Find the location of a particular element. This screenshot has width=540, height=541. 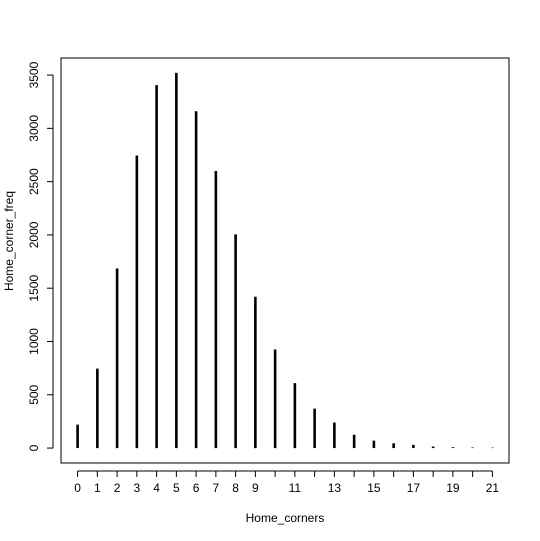

y-tick-label-500: 500 is located at coordinates (34, 394).